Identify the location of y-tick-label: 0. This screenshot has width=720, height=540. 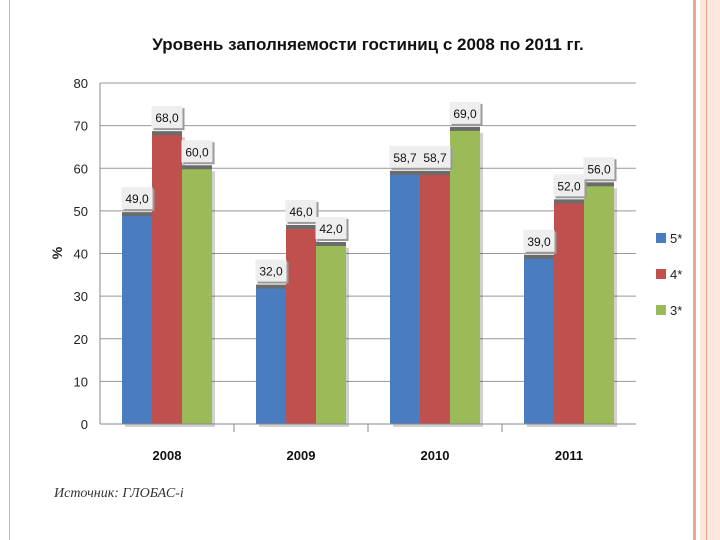
(84, 424).